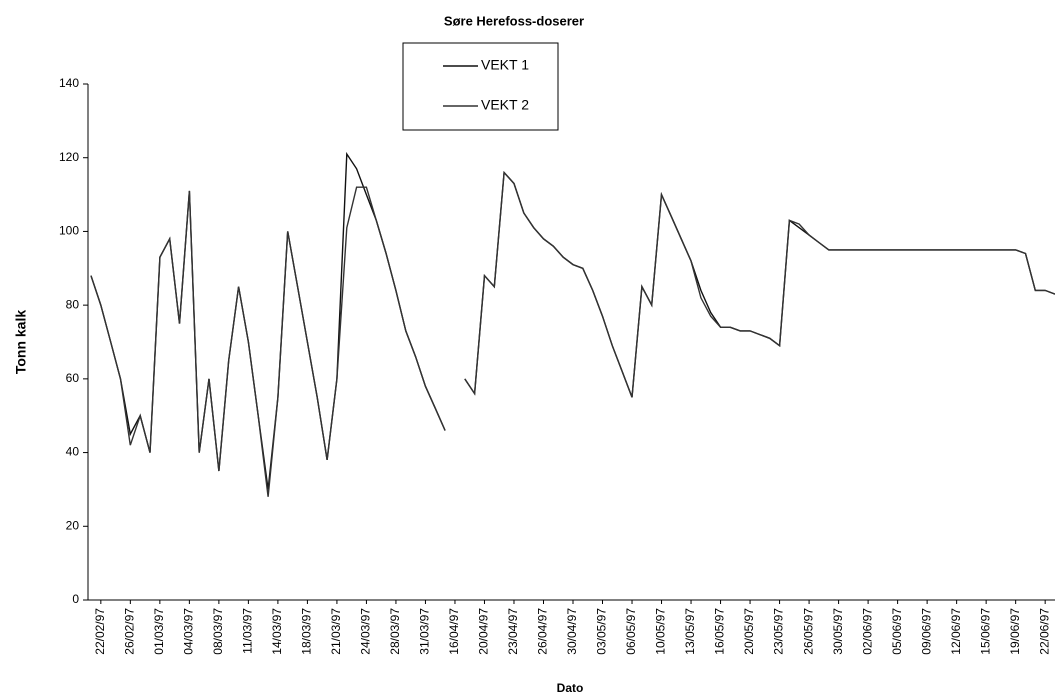  Describe the element at coordinates (277, 631) in the screenshot. I see `x-tick-label: 14/03/97` at that location.